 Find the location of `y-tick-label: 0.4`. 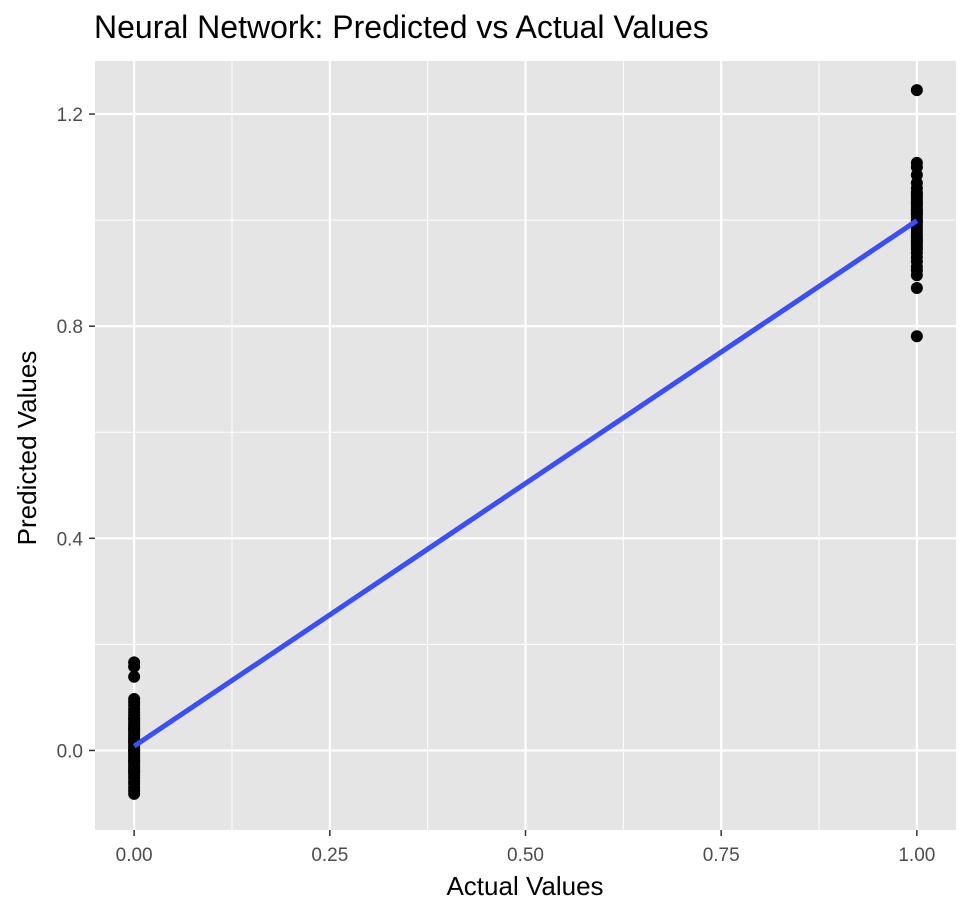

y-tick-label: 0.4 is located at coordinates (70, 539).